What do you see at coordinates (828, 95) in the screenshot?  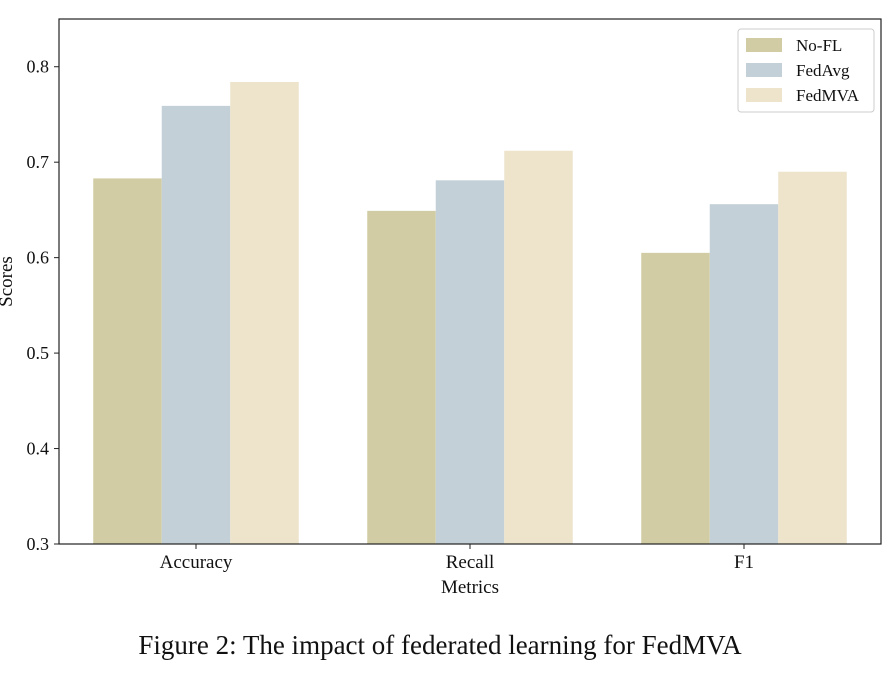 I see `legend-label-fedmva: FedMVA` at bounding box center [828, 95].